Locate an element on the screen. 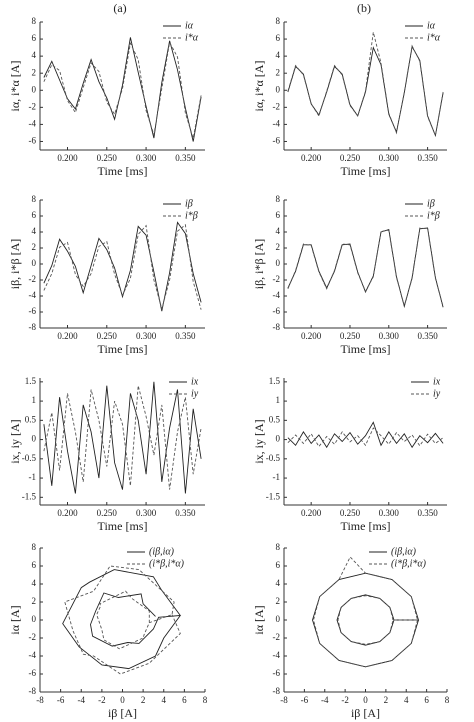 The height and width of the screenshot is (722, 474). x-tick-label: -6 is located at coordinates (305, 700).